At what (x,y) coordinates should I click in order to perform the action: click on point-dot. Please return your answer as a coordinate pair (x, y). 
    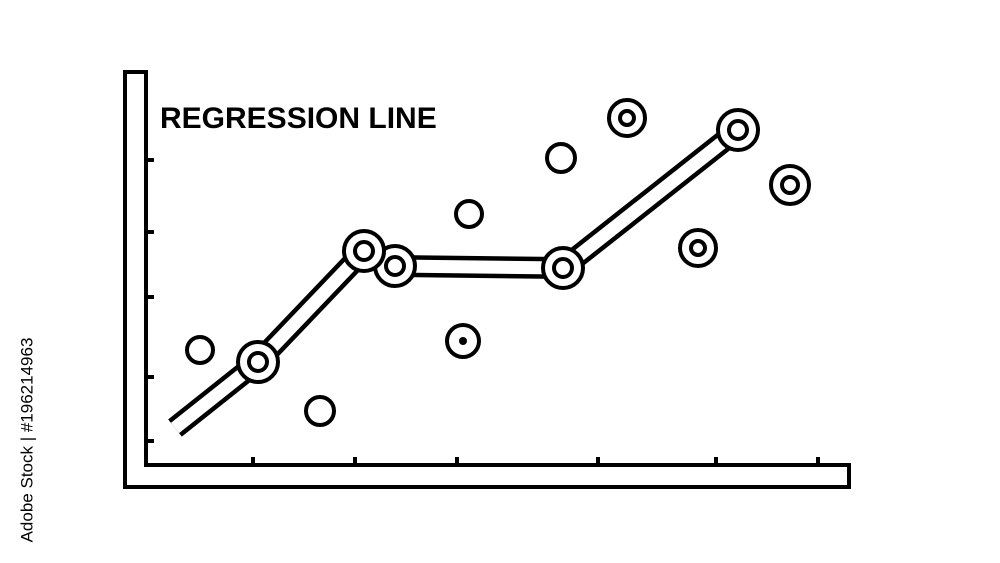
    Looking at the image, I should click on (463, 341).